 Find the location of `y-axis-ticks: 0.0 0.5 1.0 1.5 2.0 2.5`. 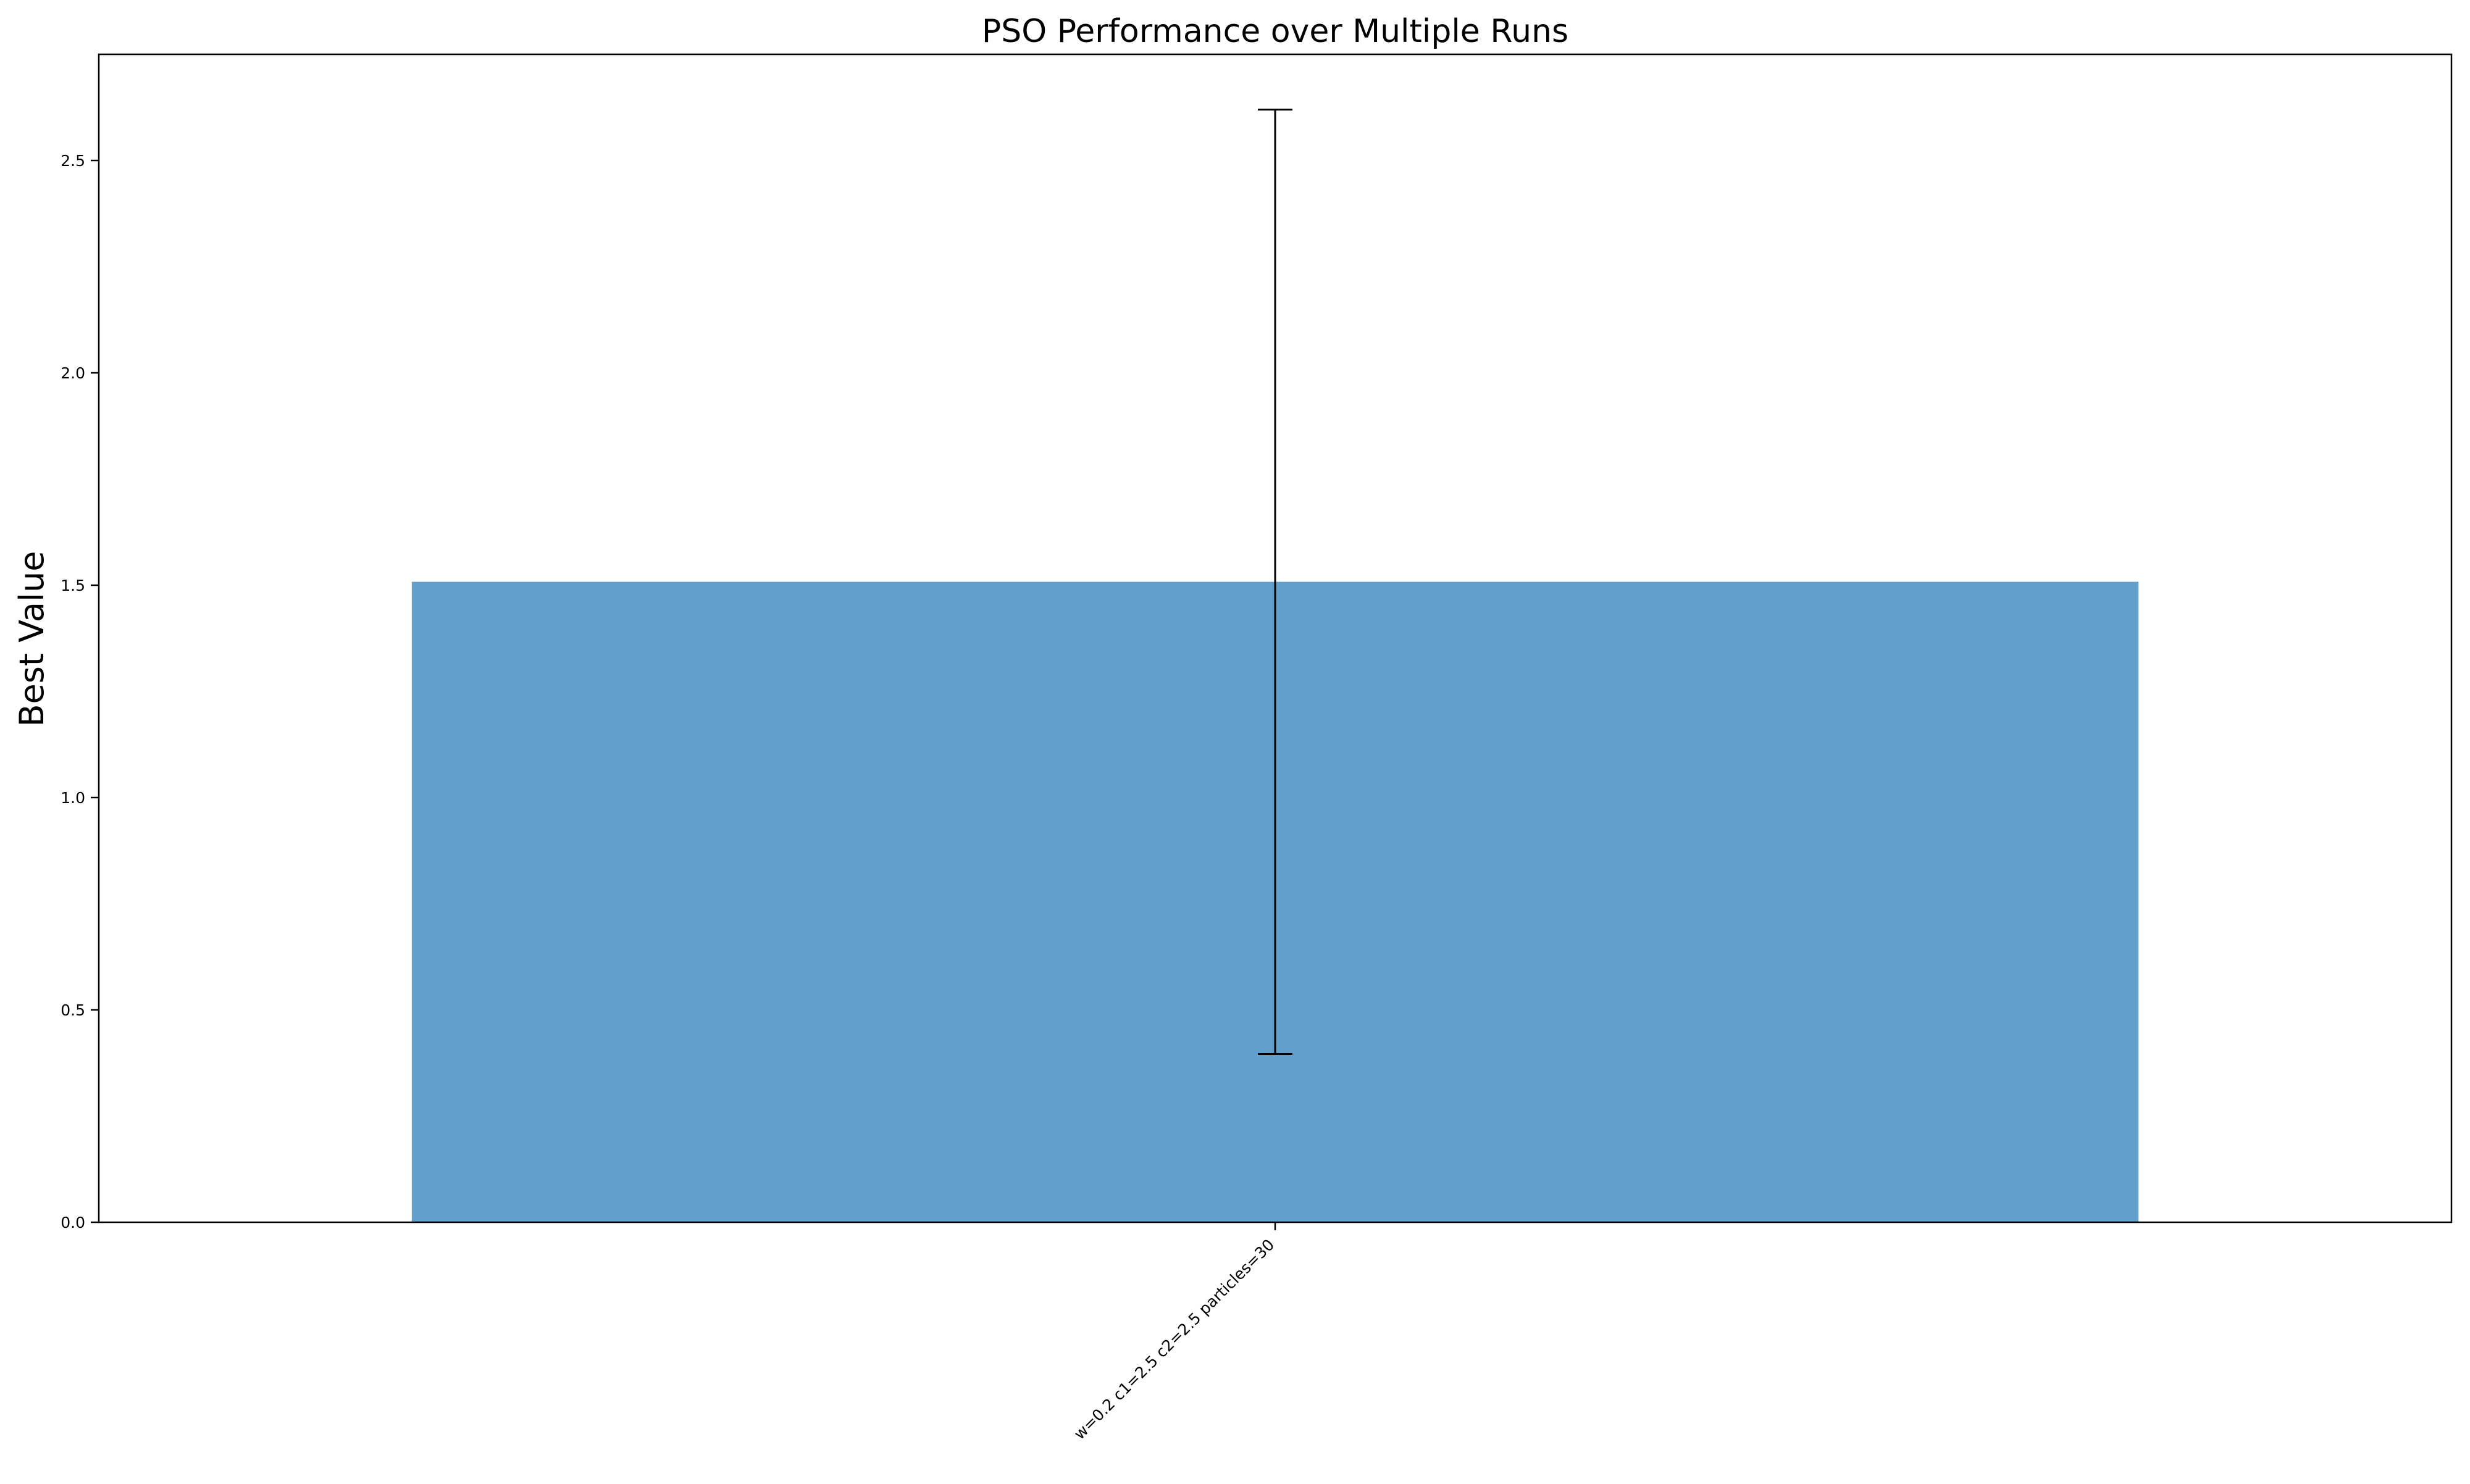

y-axis-ticks: 0.0 0.5 1.0 1.5 2.0 2.5 is located at coordinates (80, 692).